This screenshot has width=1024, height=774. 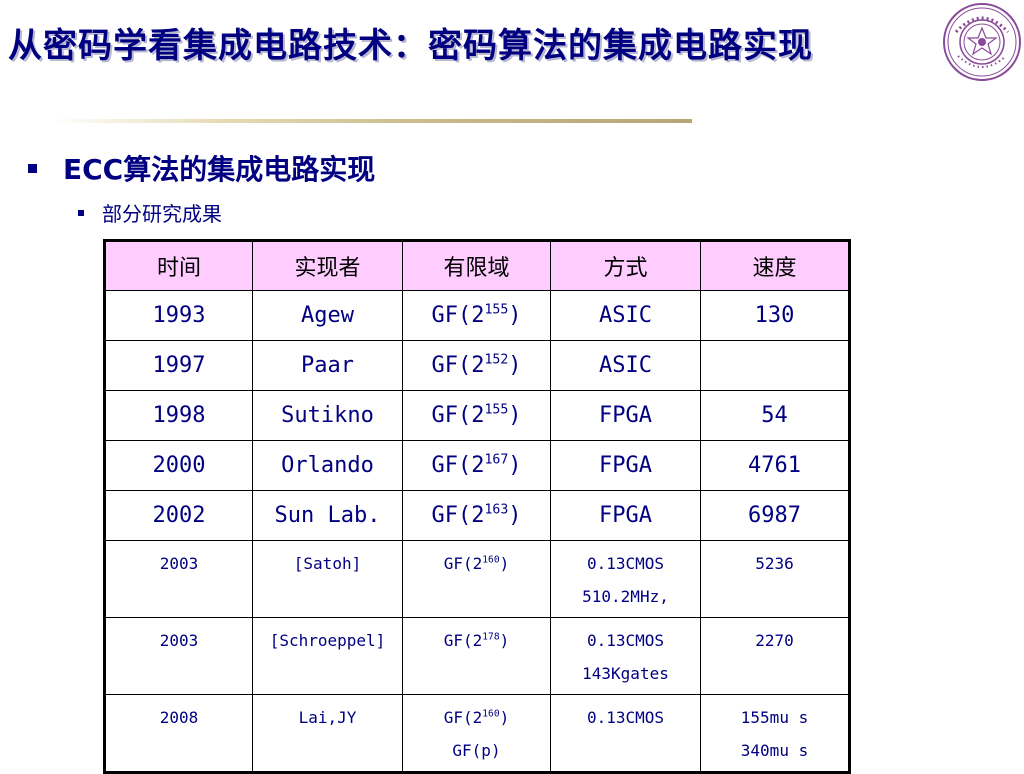 I want to click on table-row: 1998 Sutikno GF(2155) FPGA 54, so click(x=477, y=415).